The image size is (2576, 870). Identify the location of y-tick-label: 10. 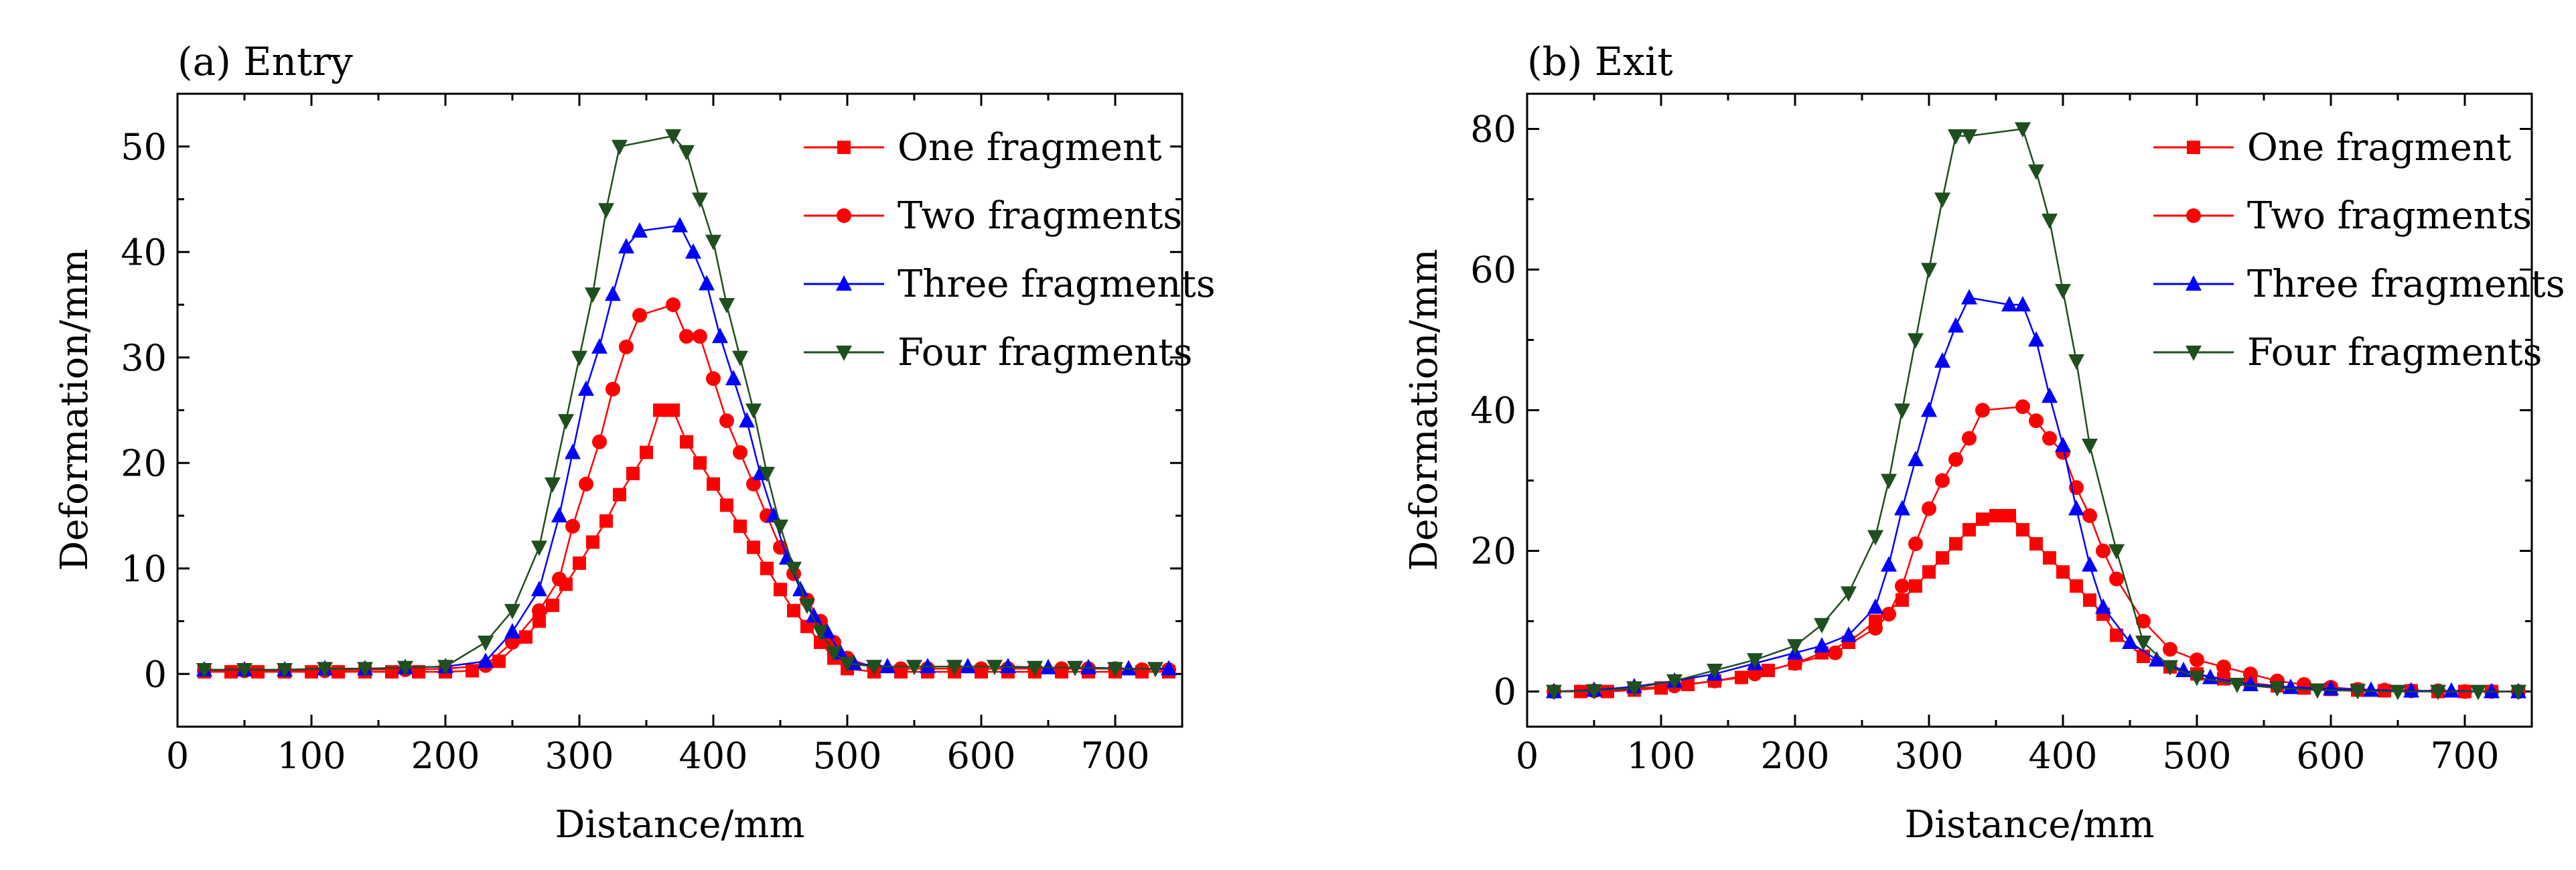
(144, 569).